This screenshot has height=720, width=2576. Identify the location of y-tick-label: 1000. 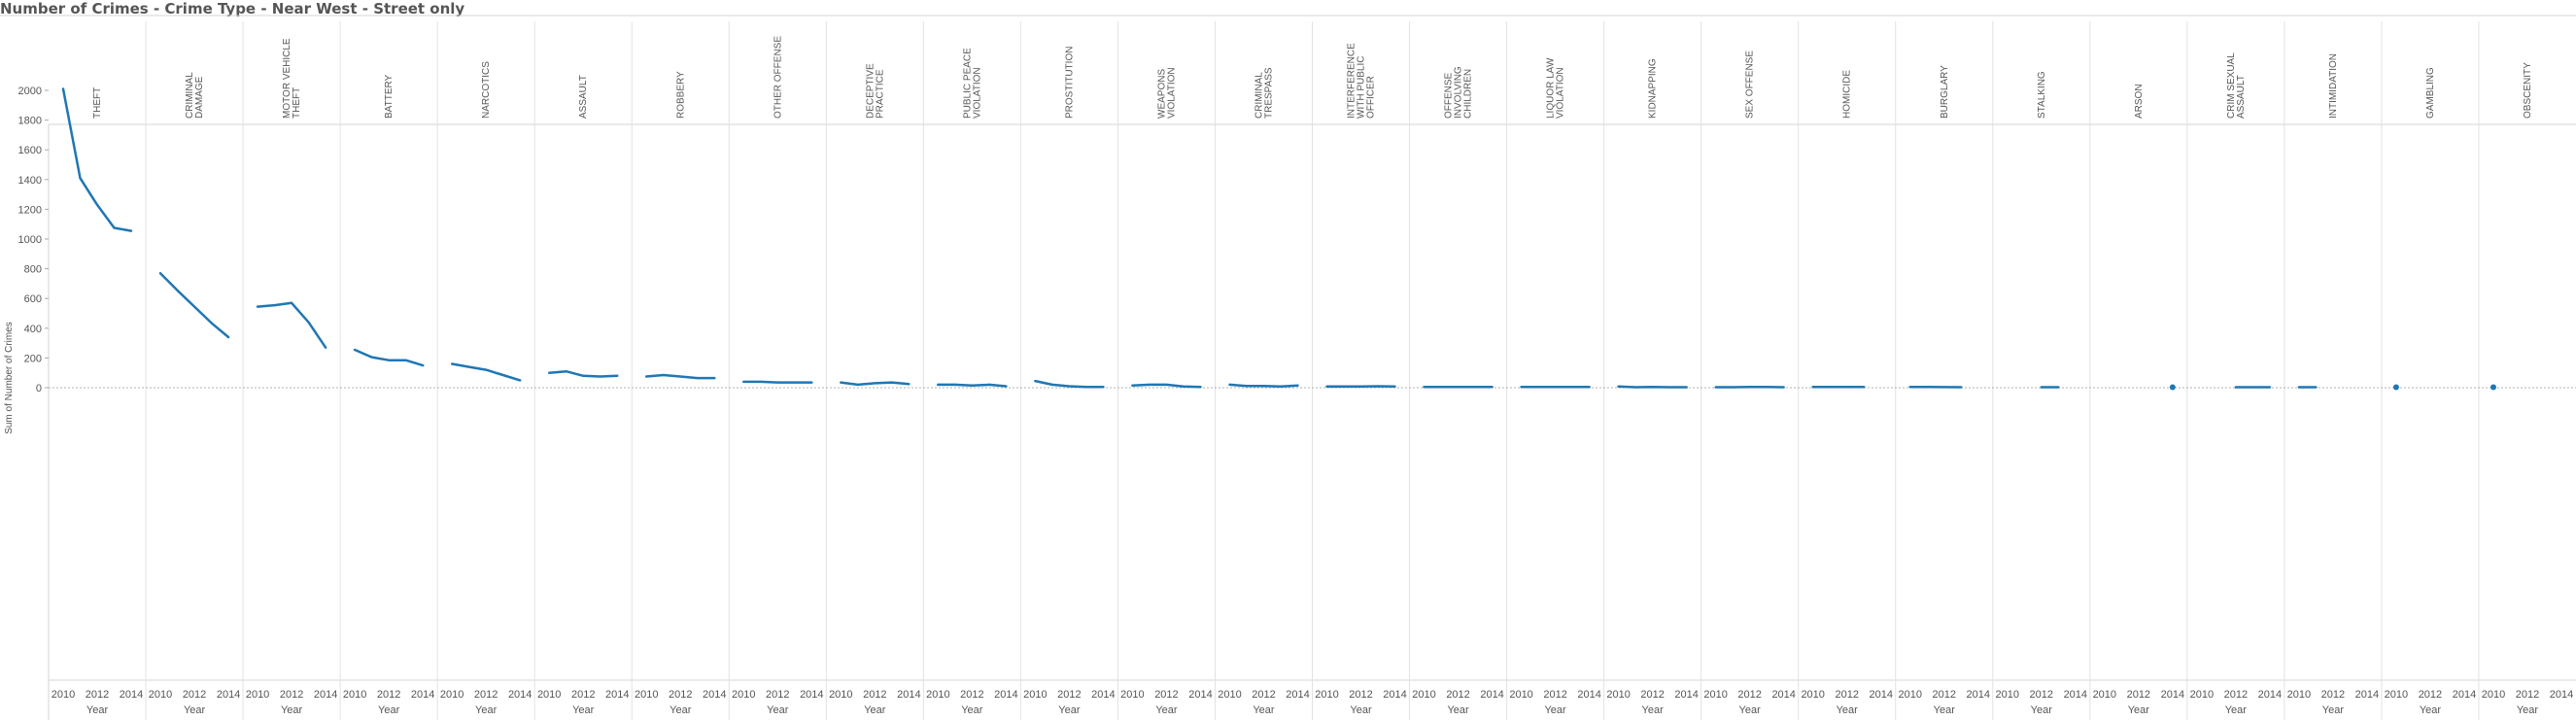
(30, 240).